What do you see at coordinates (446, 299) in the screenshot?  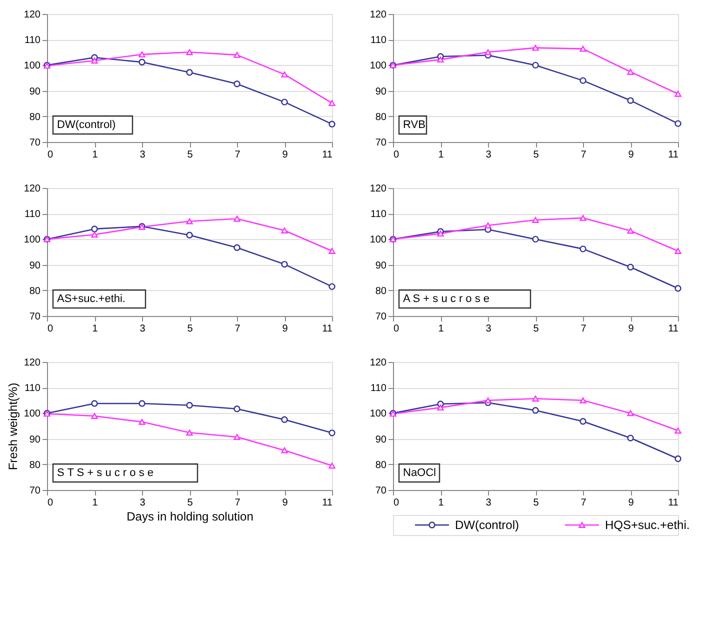 I see `annotation: A S + s u c r o s e` at bounding box center [446, 299].